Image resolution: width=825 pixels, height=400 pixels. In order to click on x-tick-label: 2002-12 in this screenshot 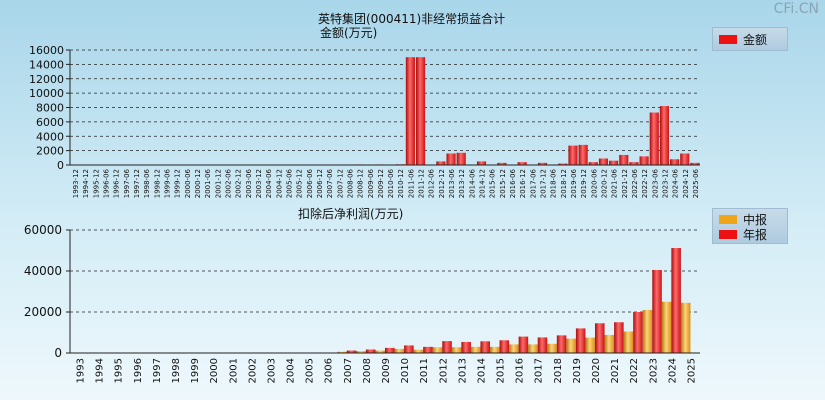, I will do `click(239, 183)`.